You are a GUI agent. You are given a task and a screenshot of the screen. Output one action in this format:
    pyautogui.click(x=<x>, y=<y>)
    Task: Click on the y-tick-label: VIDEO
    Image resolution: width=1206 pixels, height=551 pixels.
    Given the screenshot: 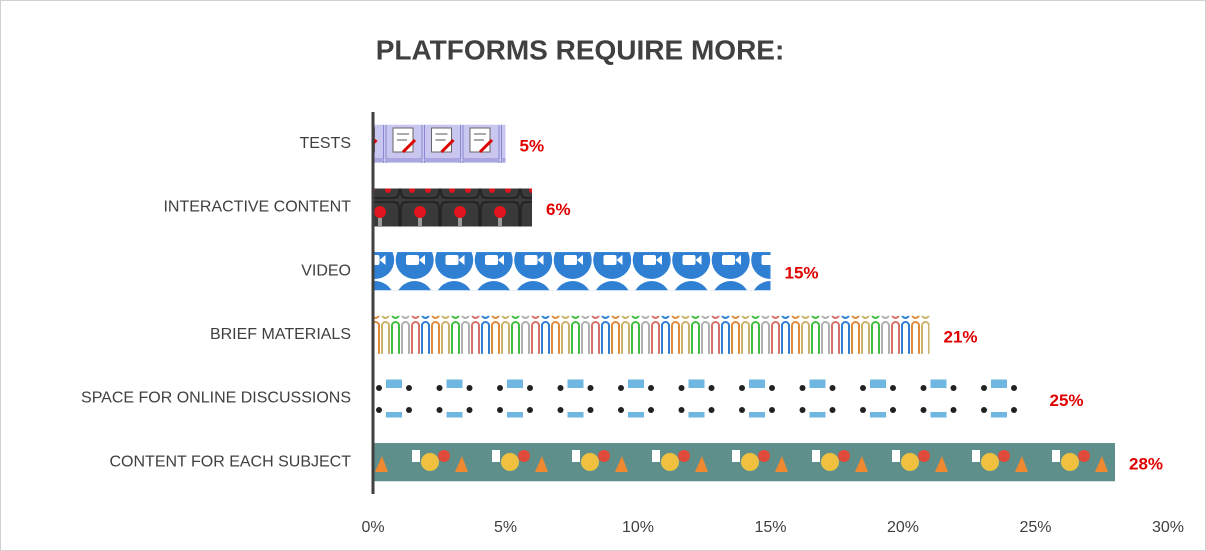 What is the action you would take?
    pyautogui.click(x=326, y=270)
    